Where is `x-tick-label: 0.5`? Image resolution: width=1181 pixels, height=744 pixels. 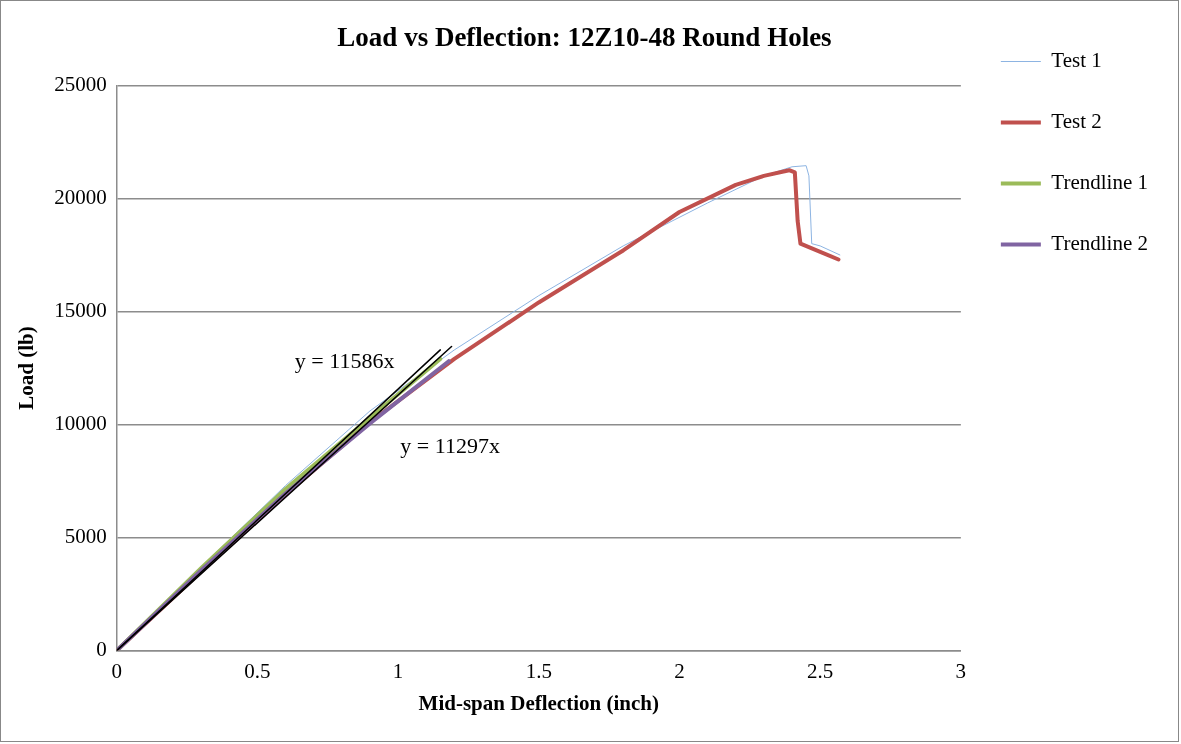
x-tick-label: 0.5 is located at coordinates (257, 670).